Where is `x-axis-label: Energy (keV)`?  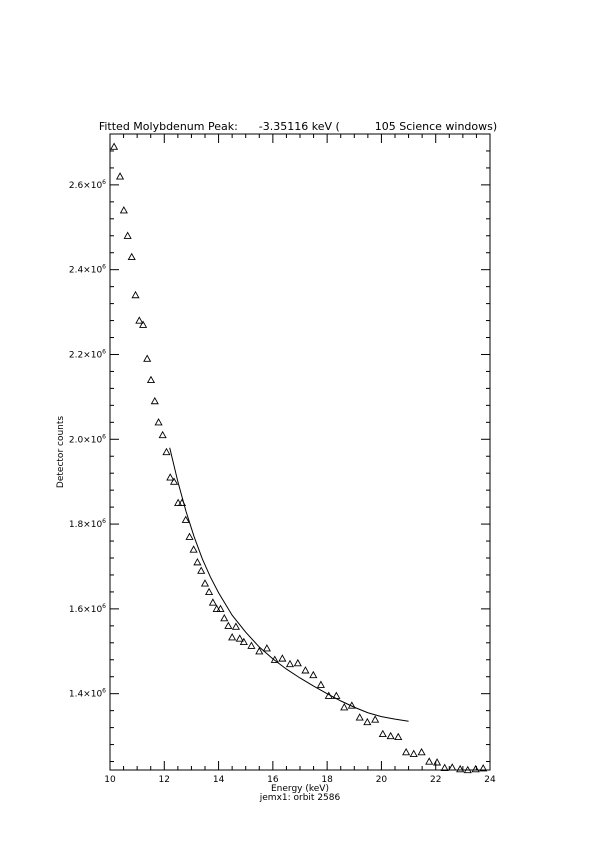
x-axis-label: Energy (keV) is located at coordinates (300, 789).